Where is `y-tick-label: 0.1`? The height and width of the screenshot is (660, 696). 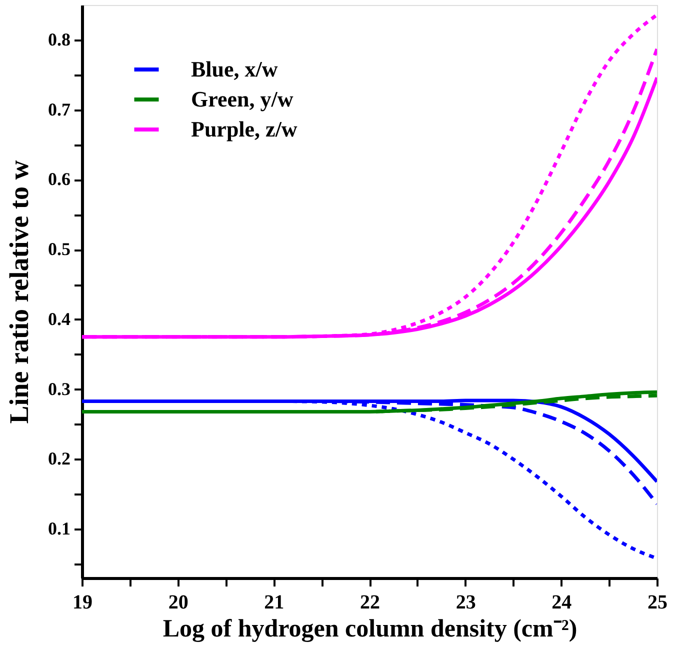
y-tick-label: 0.1 is located at coordinates (59, 528).